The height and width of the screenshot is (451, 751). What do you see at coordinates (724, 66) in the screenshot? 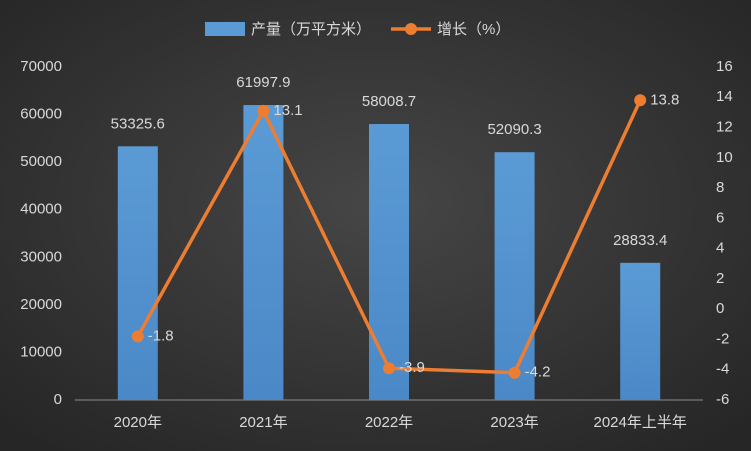
I see `y2-tick-label: 16` at bounding box center [724, 66].